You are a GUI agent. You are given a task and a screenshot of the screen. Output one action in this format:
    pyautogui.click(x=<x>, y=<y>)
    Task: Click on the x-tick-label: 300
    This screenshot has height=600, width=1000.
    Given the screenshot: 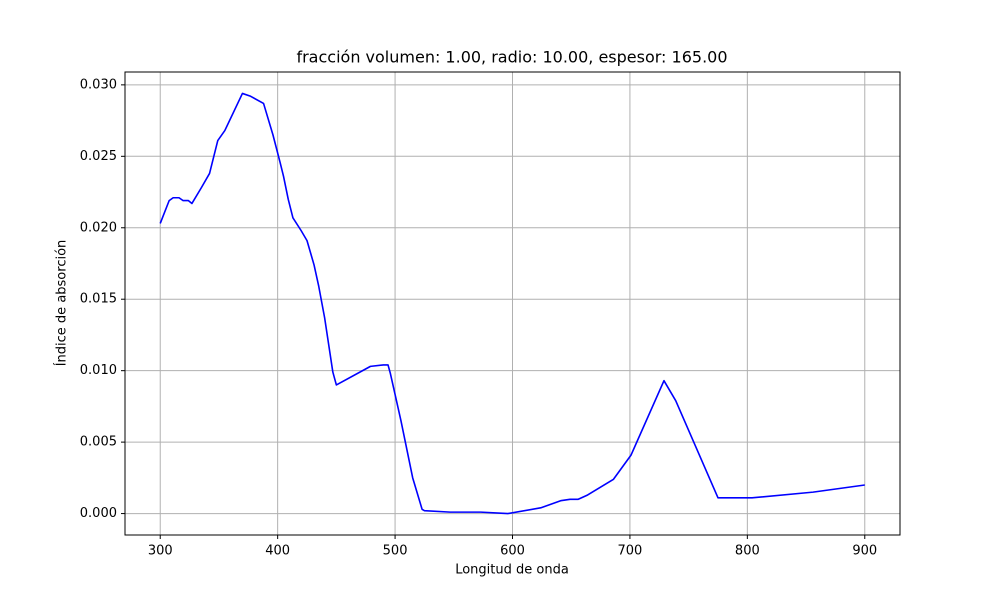 What is the action you would take?
    pyautogui.click(x=160, y=551)
    